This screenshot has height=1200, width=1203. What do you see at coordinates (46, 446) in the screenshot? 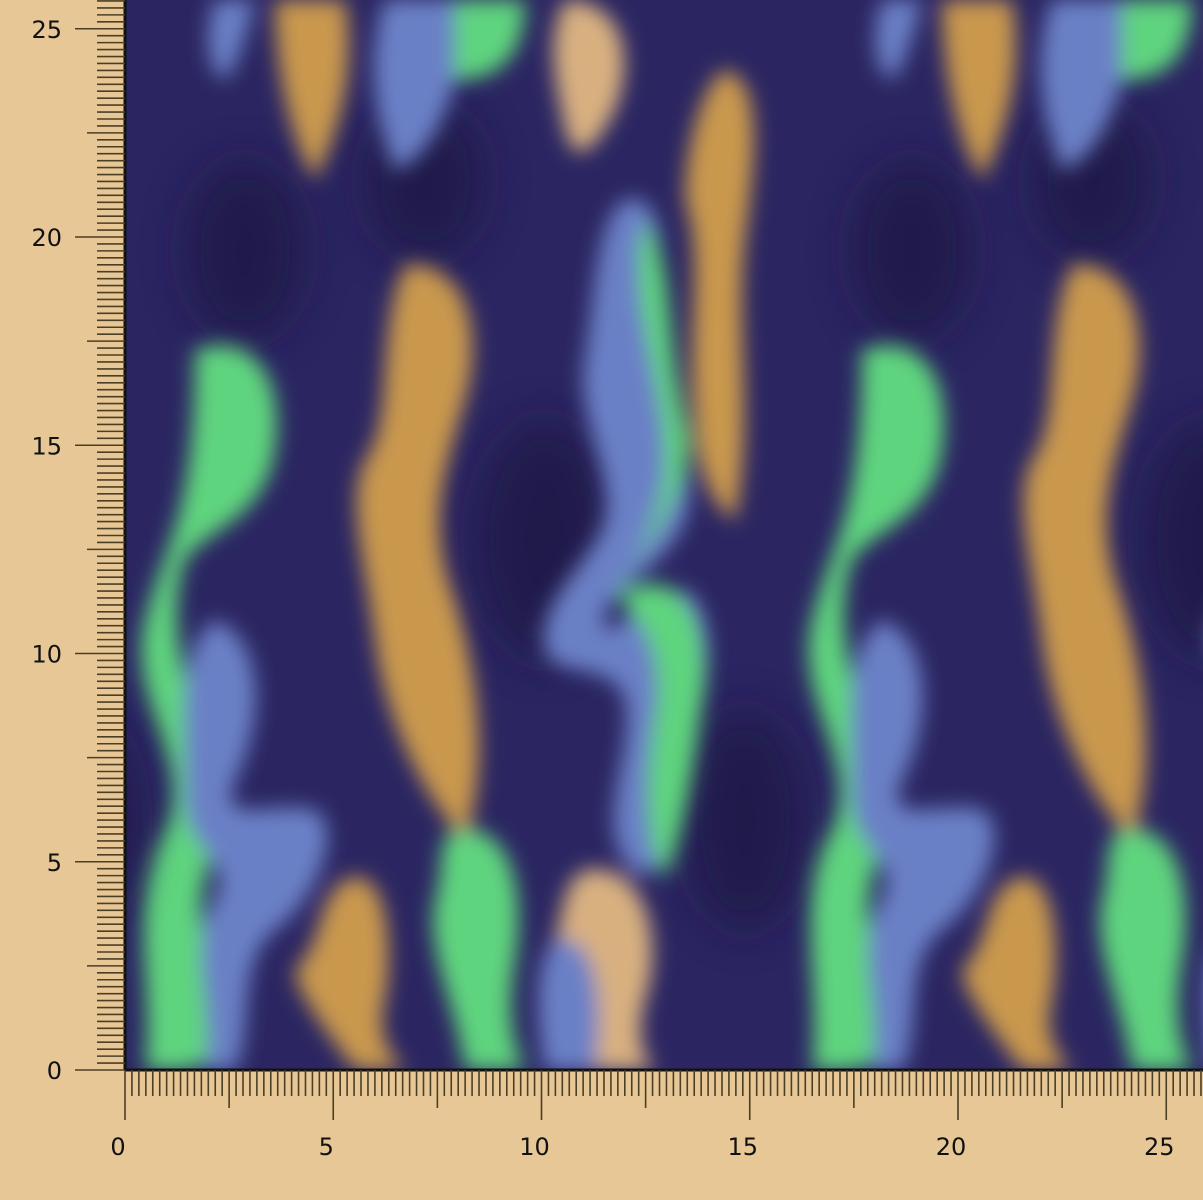
I see `y-axis-label: 15` at bounding box center [46, 446].